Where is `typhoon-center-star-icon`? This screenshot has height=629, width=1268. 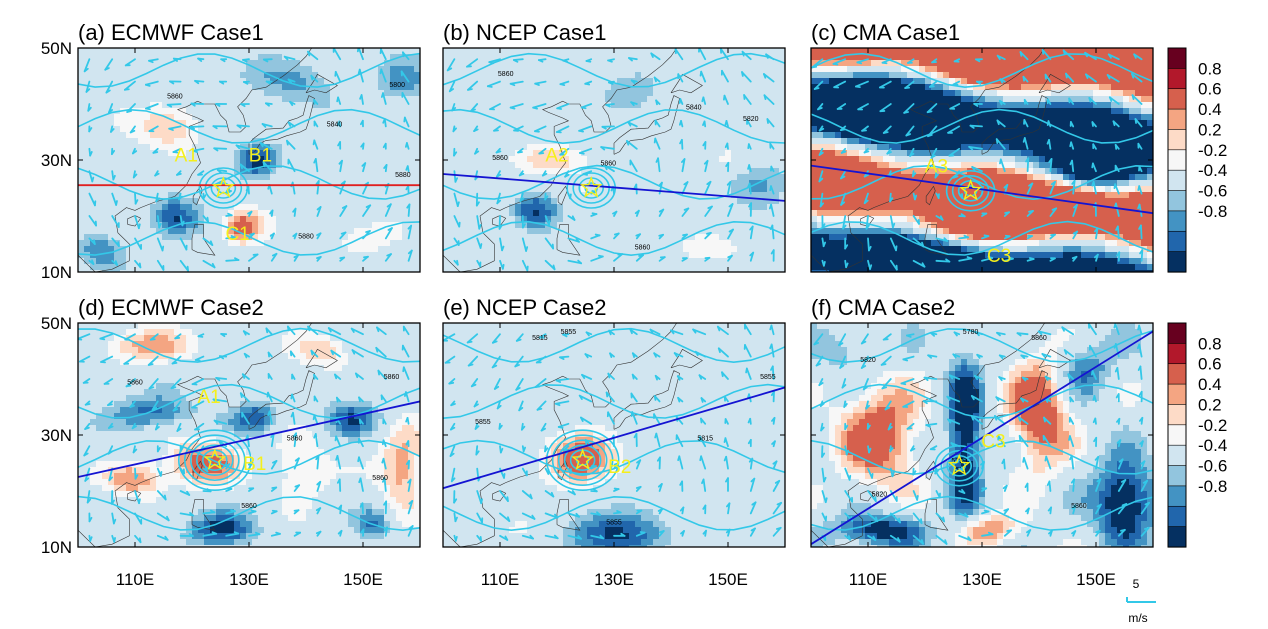 typhoon-center-star-icon is located at coordinates (970, 189).